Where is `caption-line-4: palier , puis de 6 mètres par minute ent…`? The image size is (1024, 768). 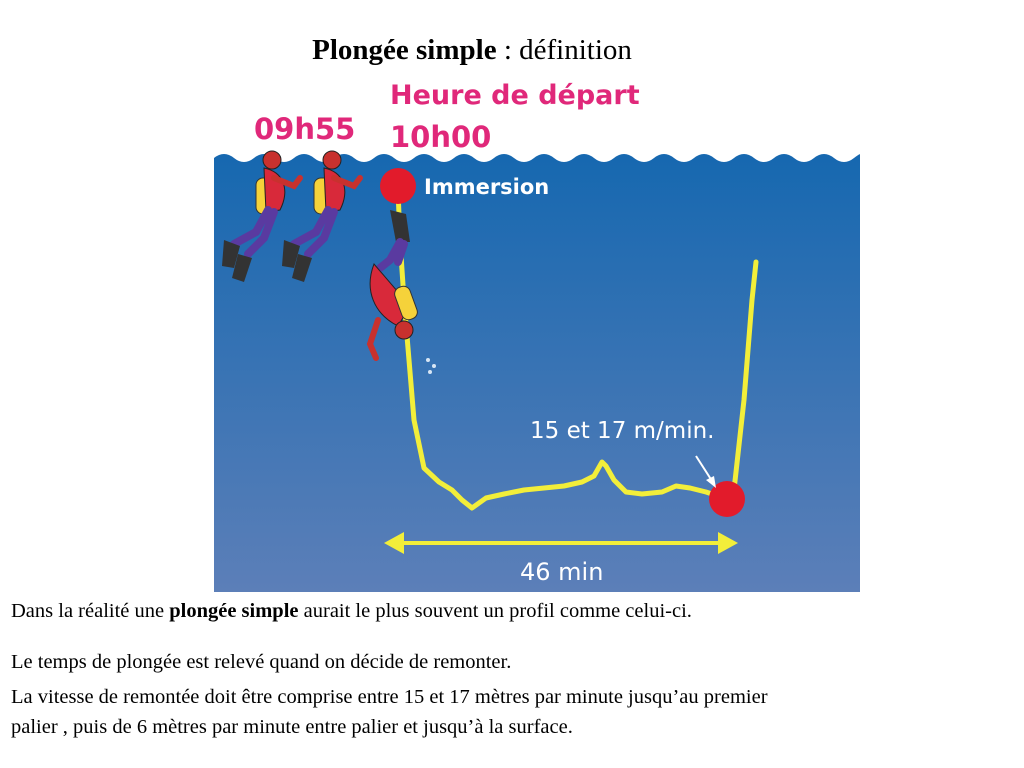
caption-line-4: palier , puis de 6 mètres par minute ent… is located at coordinates (292, 727).